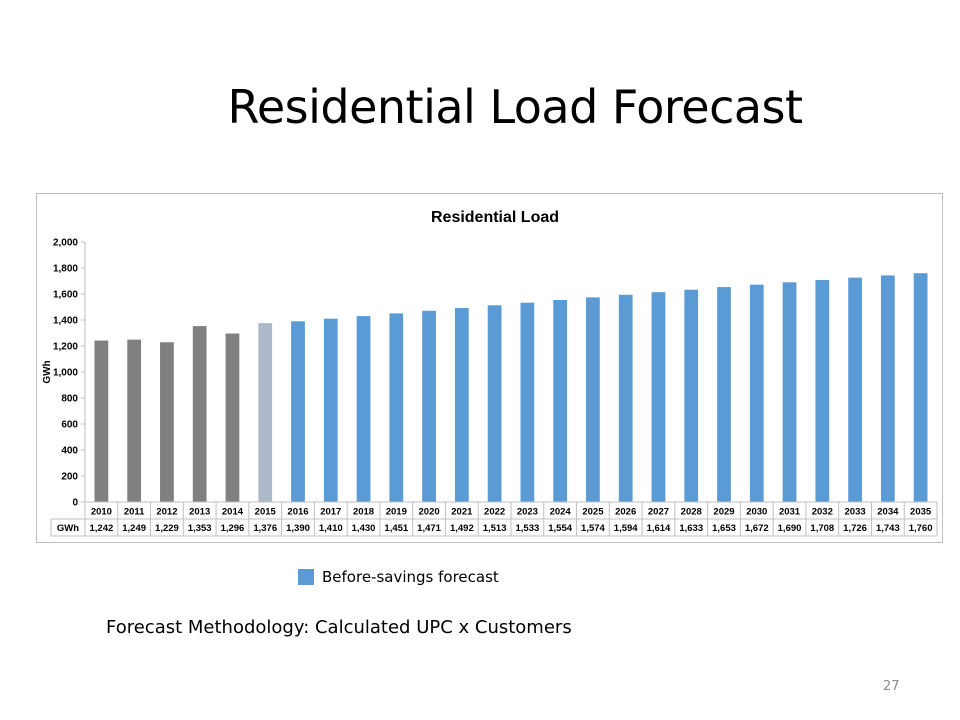 Image resolution: width=960 pixels, height=720 pixels. Describe the element at coordinates (822, 512) in the screenshot. I see `x-tick-label: 2032` at that location.